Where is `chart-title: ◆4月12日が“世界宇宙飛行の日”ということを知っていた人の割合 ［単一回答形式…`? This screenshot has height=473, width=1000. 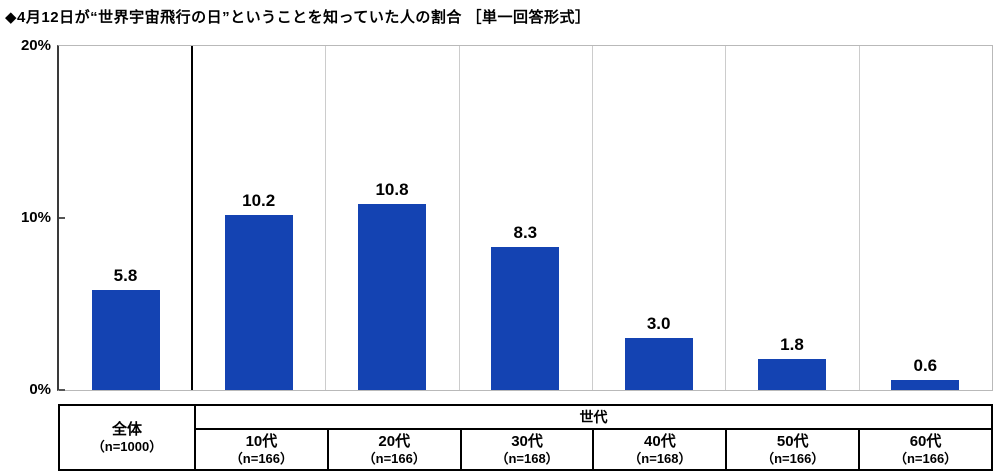
chart-title: ◆4月12日が“世界宇宙飛行の日”ということを知っていた人の割合 ［単一回答形式… is located at coordinates (298, 17).